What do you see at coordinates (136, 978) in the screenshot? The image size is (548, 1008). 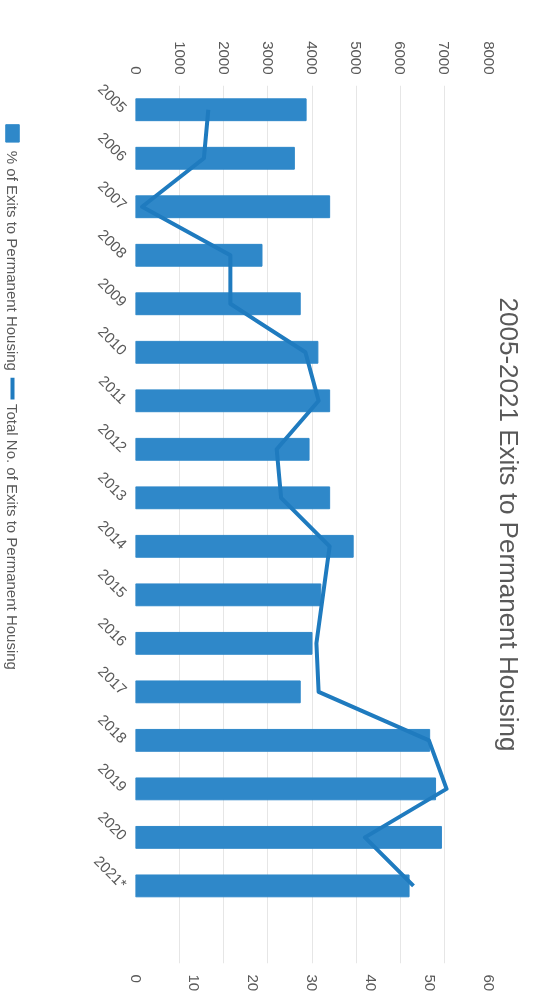 I see `x-tick-label: 0` at bounding box center [136, 978].